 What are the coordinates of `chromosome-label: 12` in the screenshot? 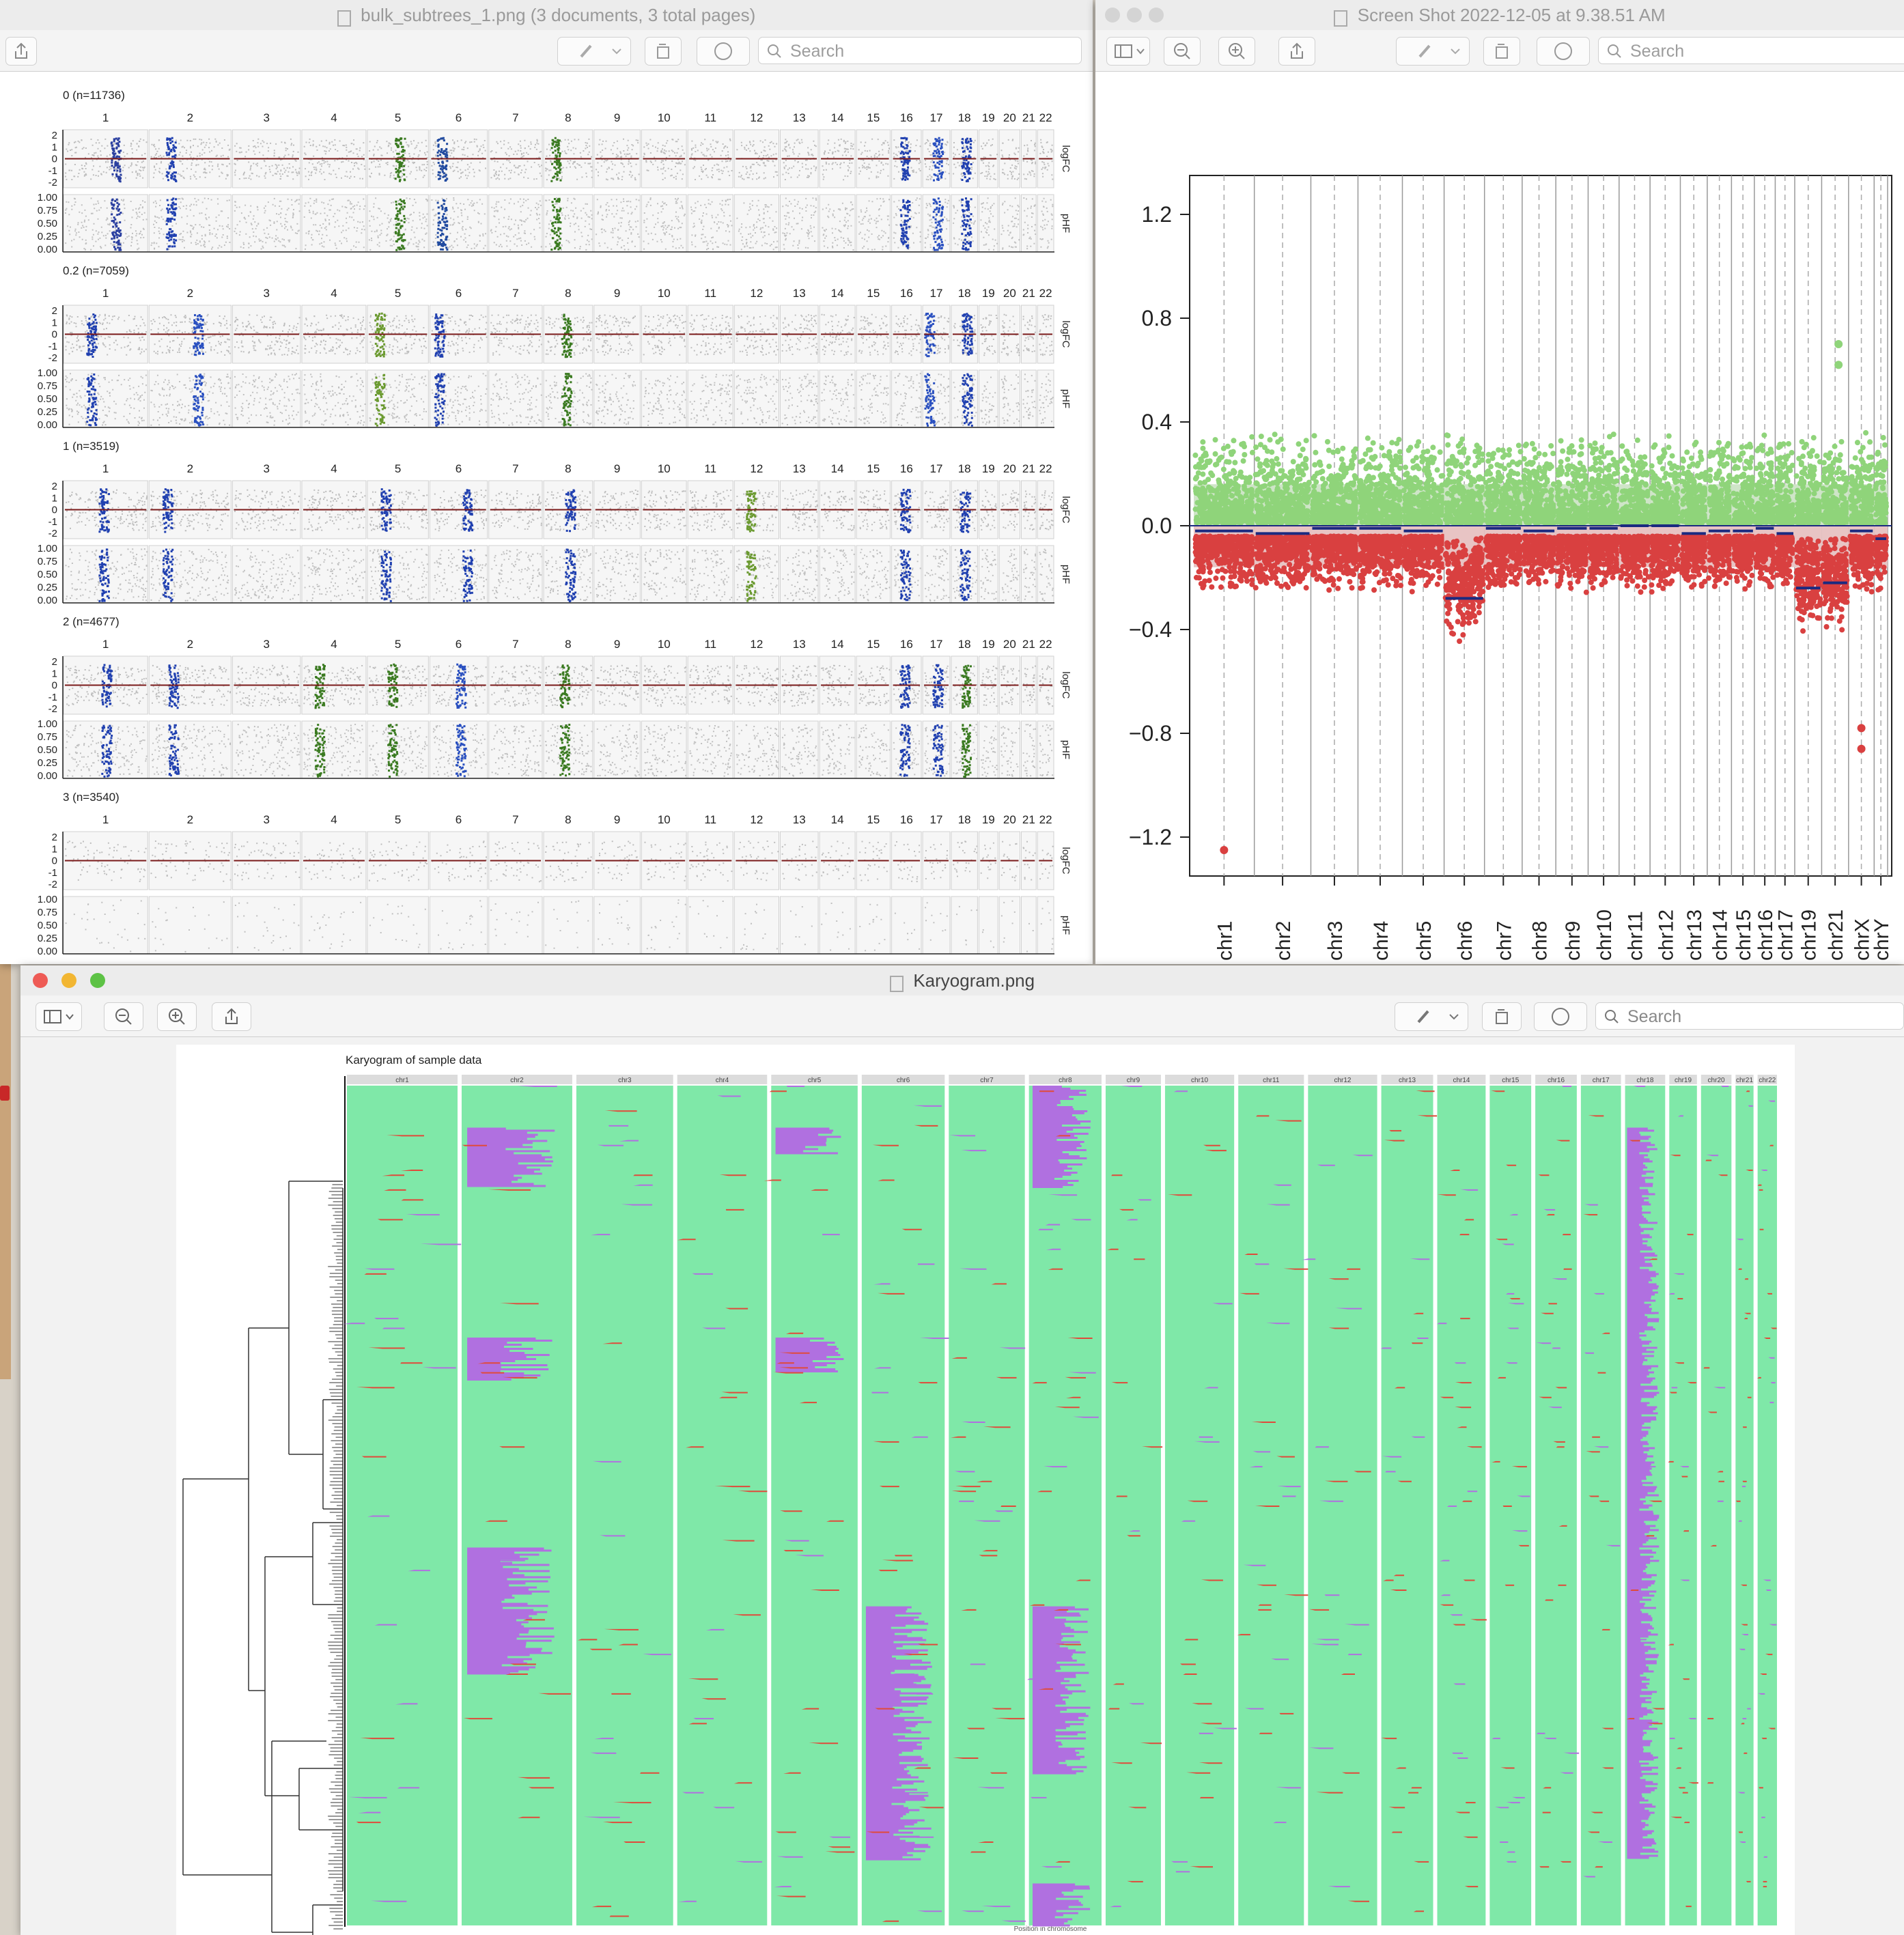 It's located at (757, 819).